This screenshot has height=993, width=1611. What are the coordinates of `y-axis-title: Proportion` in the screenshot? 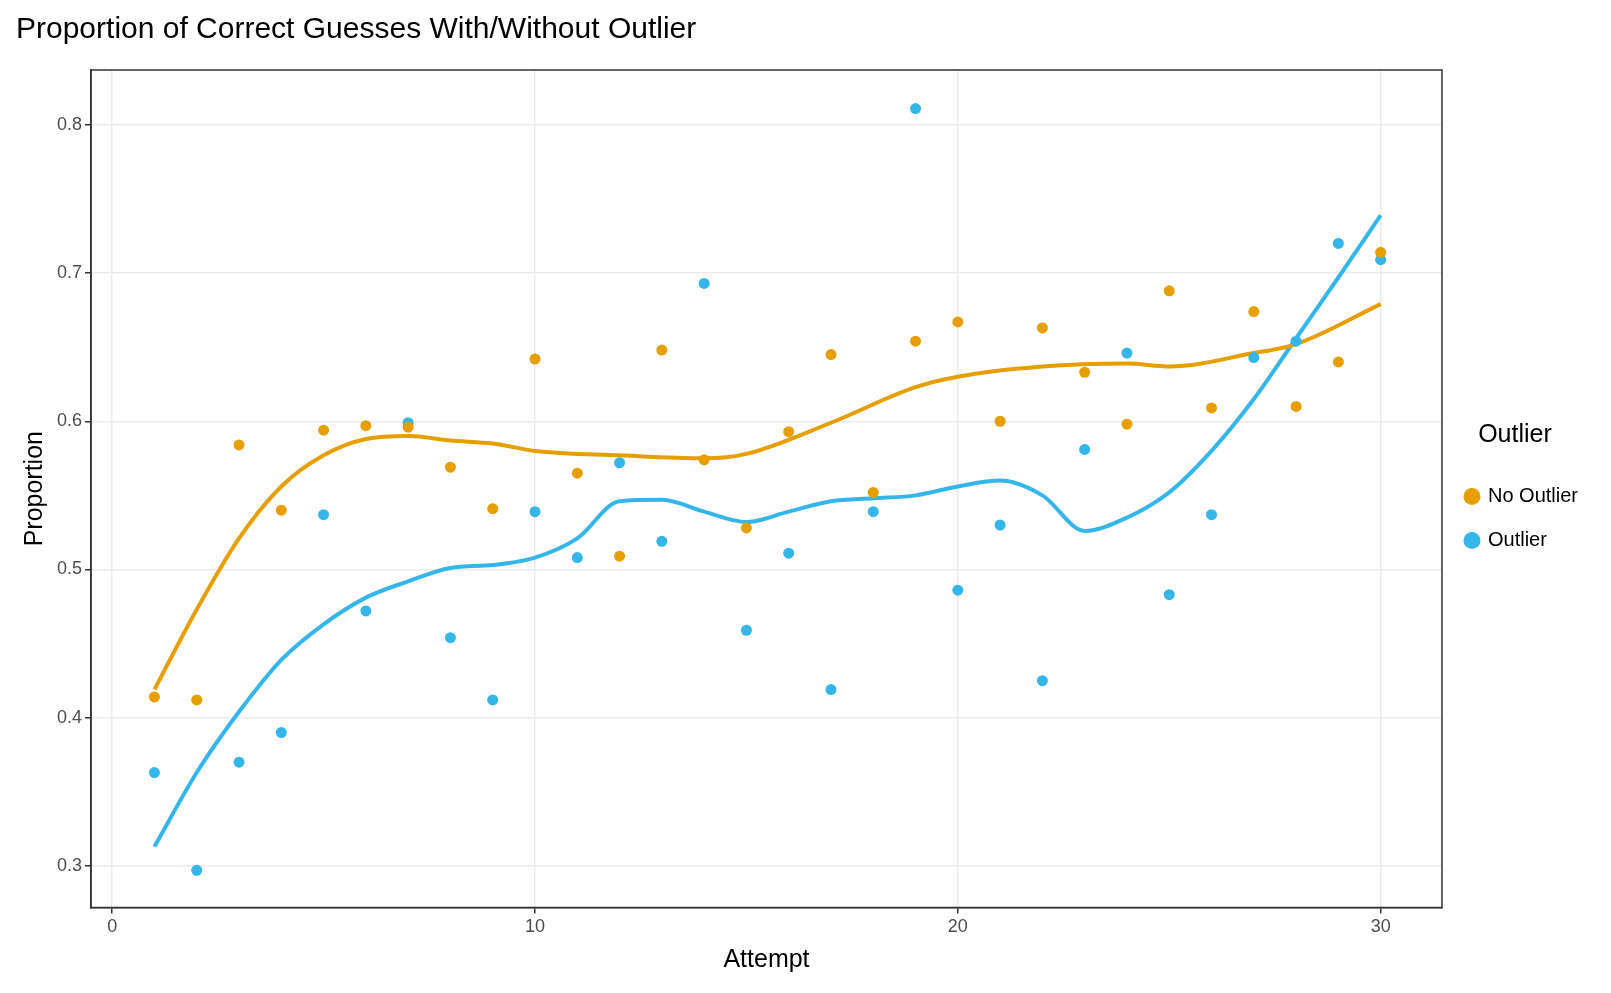 It's located at (32, 489).